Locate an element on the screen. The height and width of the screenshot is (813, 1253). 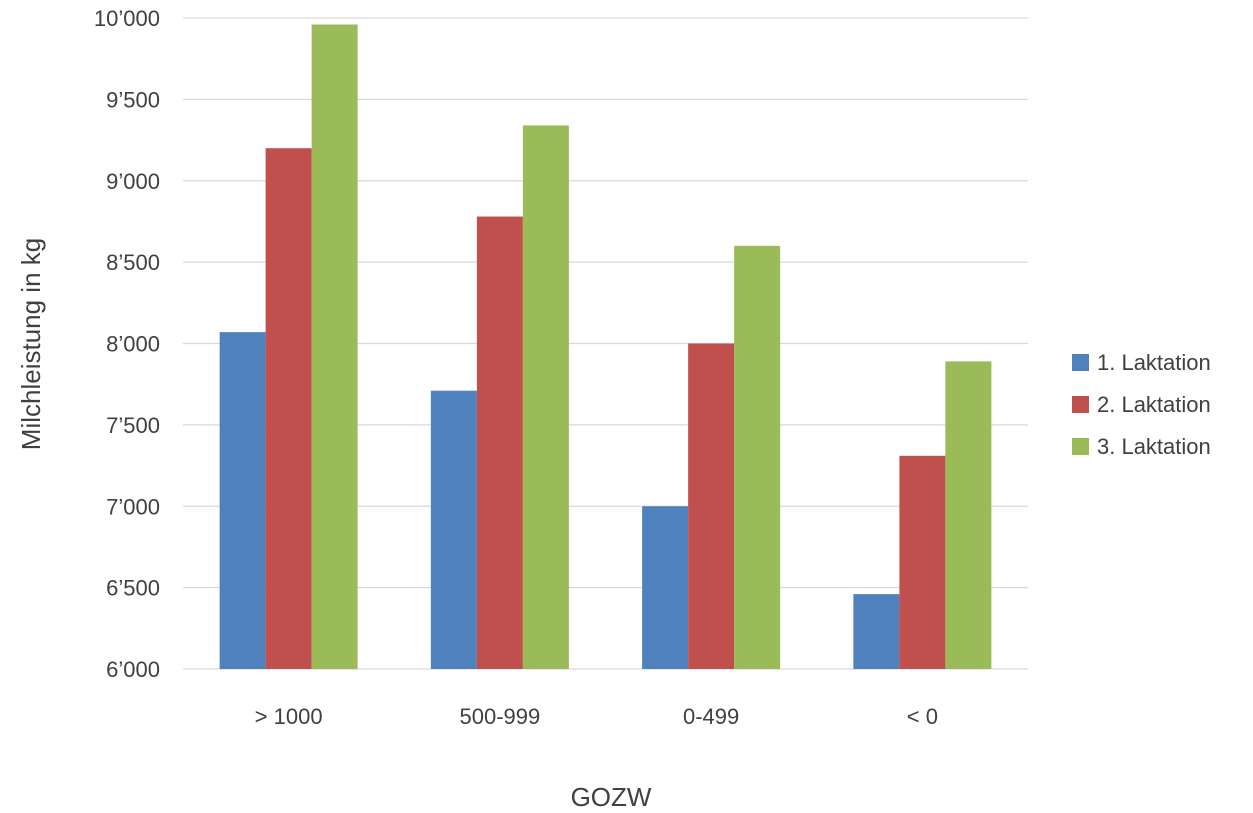
y-tick-label: 10’000 is located at coordinates (127, 18).